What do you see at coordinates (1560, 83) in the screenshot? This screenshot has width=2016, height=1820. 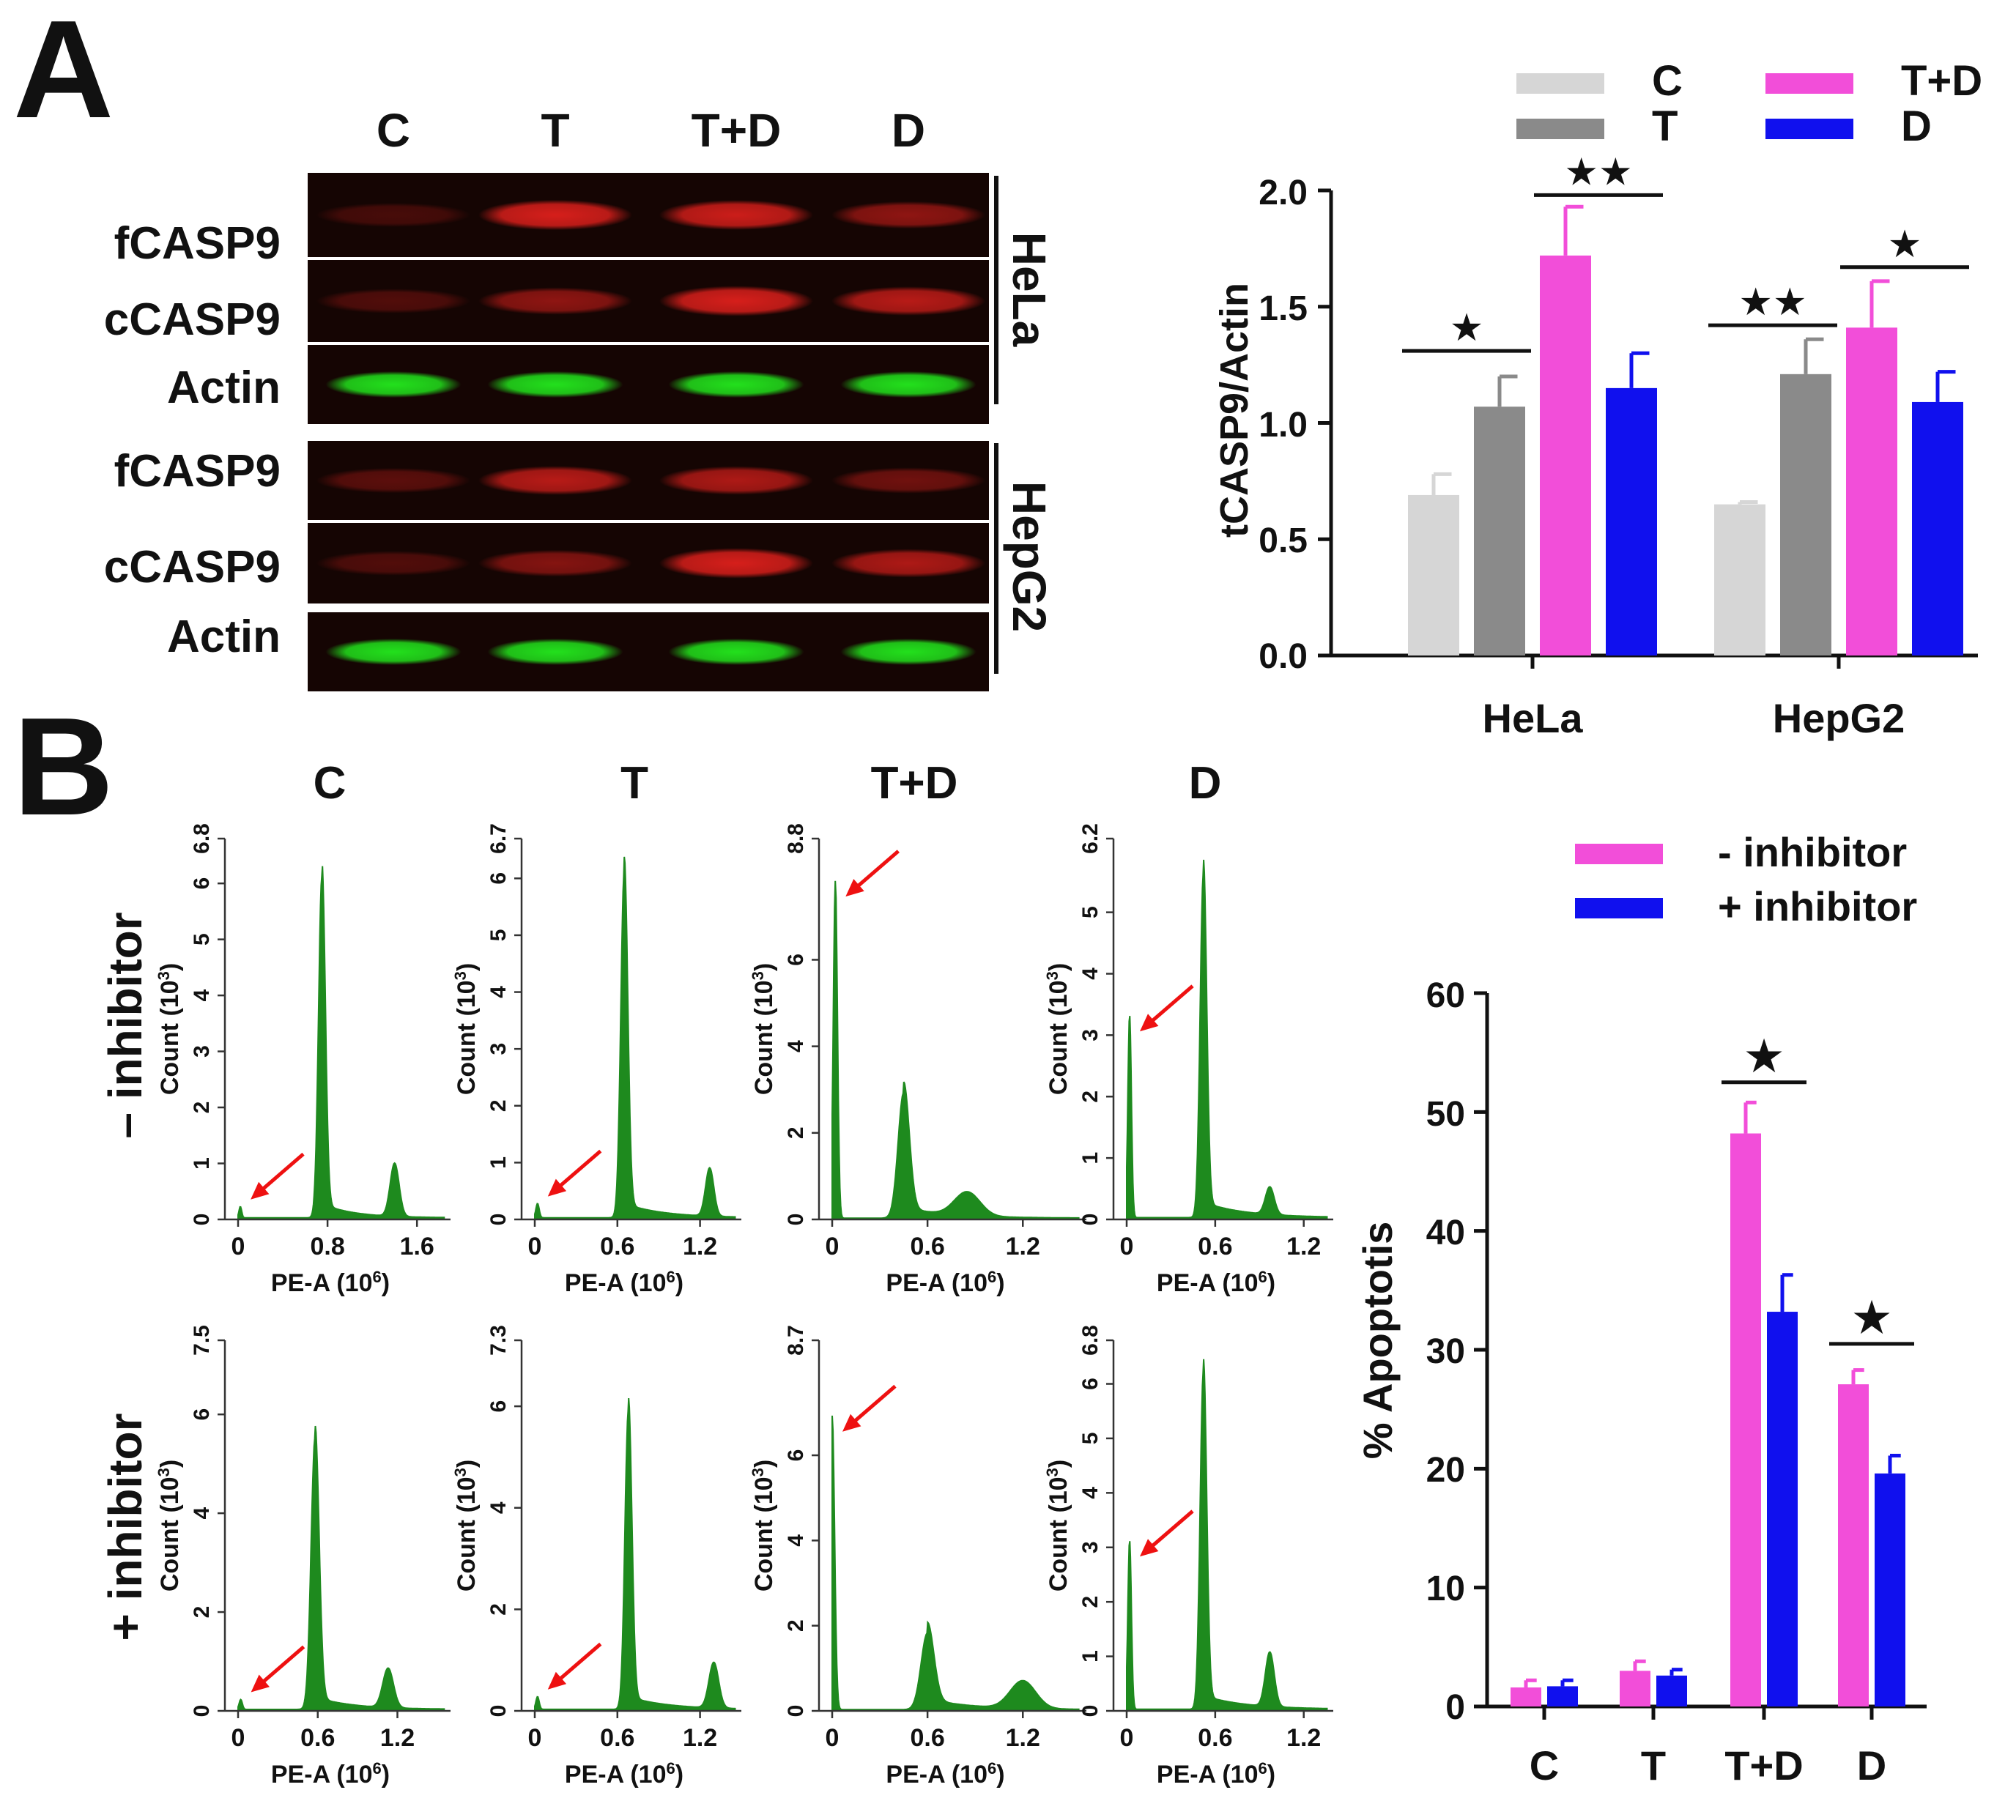 I see `legend-swatch` at bounding box center [1560, 83].